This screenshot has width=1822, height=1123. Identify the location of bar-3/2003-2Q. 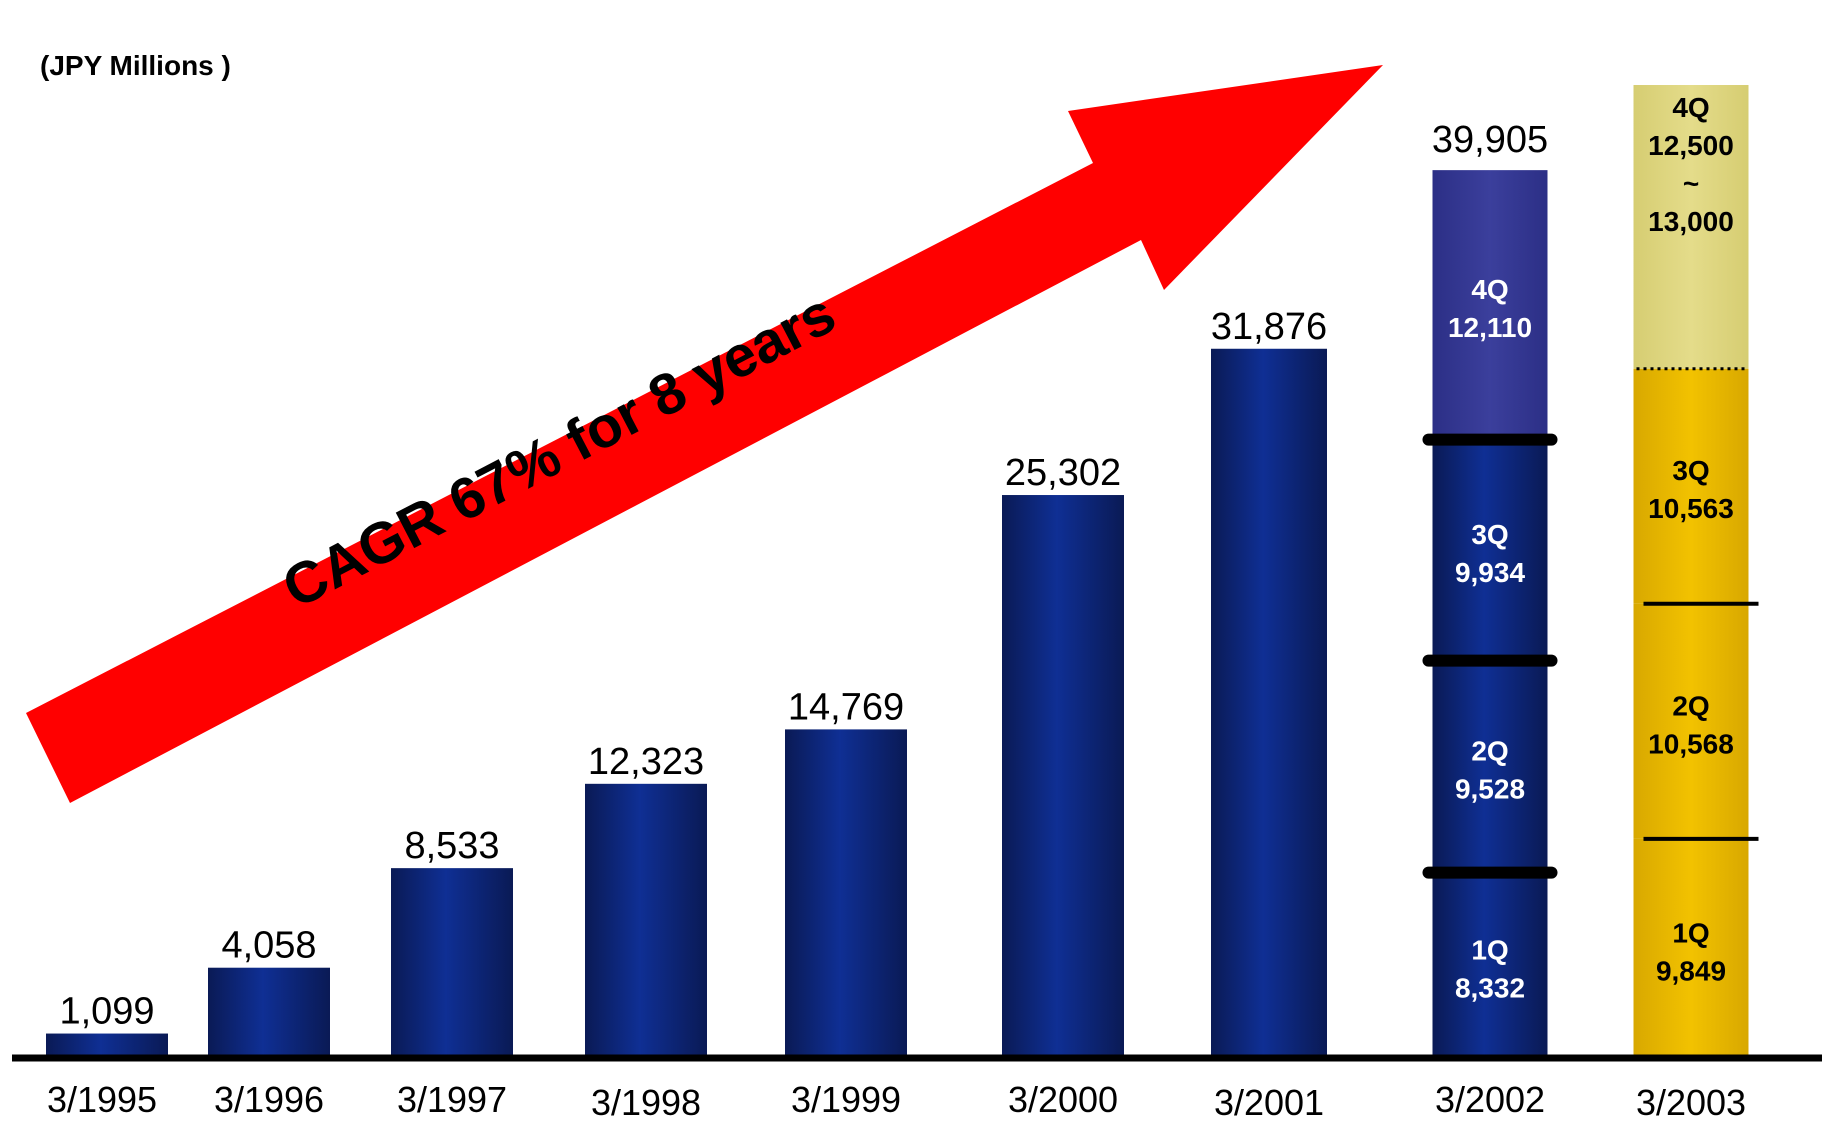
(1691, 721).